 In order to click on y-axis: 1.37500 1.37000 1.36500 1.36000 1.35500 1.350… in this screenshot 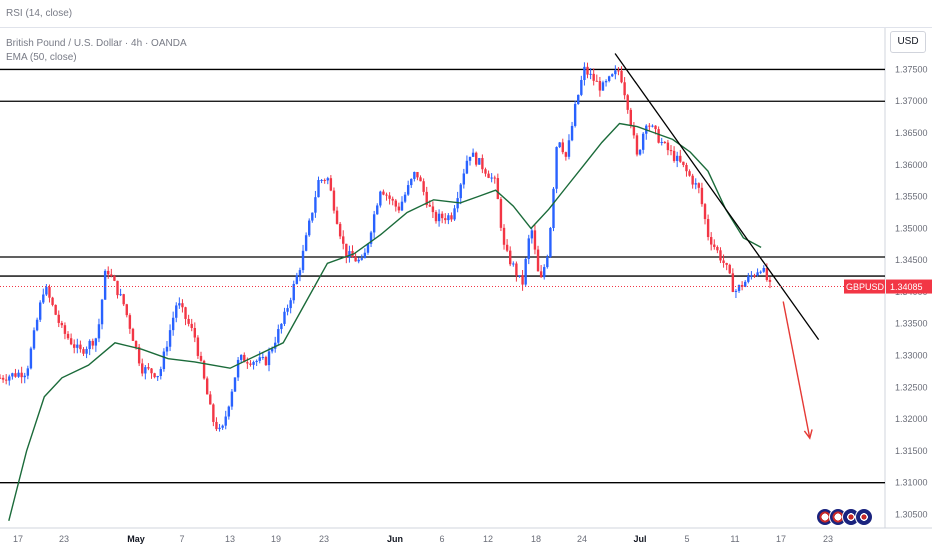, I will do `click(911, 291)`.